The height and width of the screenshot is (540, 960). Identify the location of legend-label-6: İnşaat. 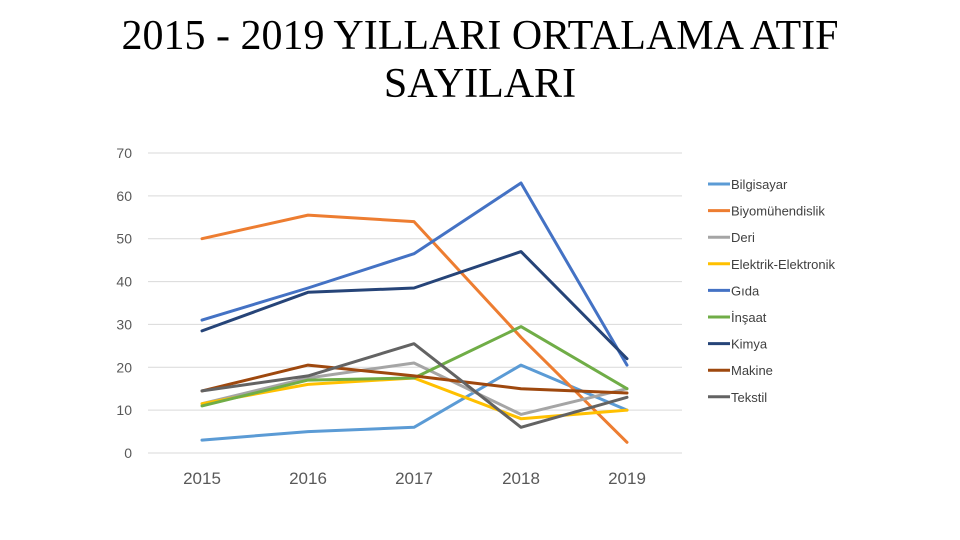
(749, 317).